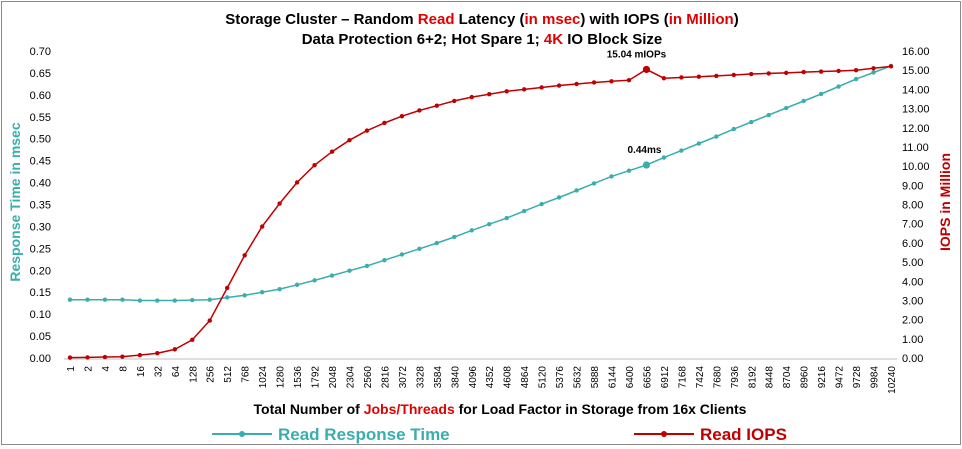 The image size is (962, 449). What do you see at coordinates (752, 377) in the screenshot?
I see `x-tick-label: 8192` at bounding box center [752, 377].